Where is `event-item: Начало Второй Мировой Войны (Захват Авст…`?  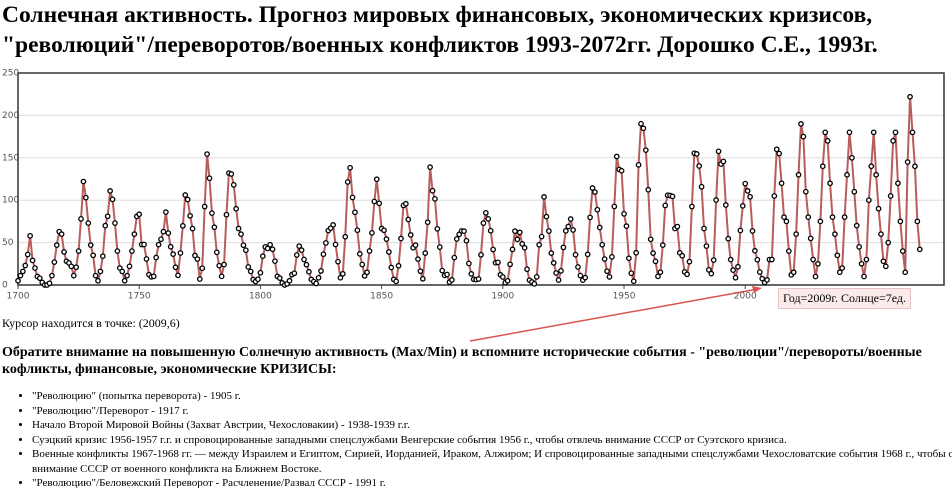 event-item: Начало Второй Мировой Войны (Захват Авст… is located at coordinates (492, 425).